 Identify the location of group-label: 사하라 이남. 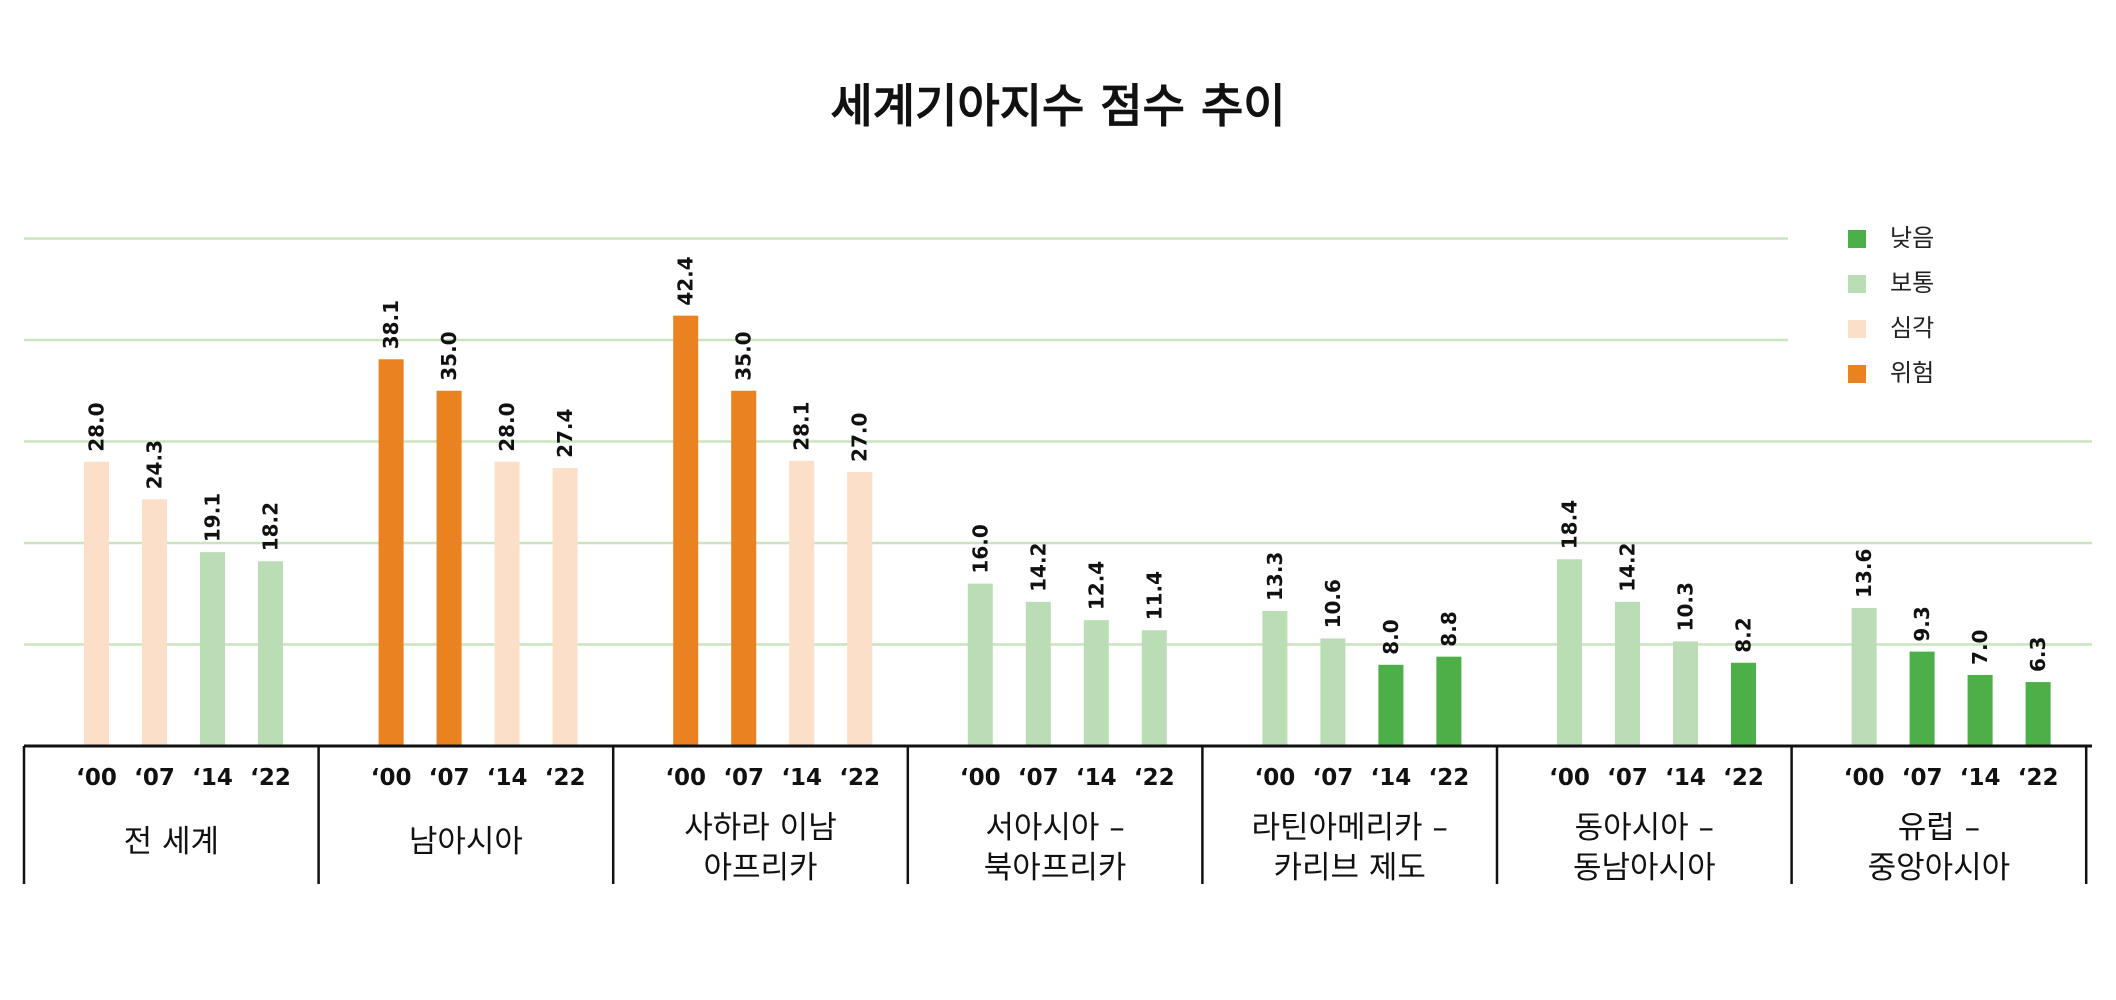
(760, 828).